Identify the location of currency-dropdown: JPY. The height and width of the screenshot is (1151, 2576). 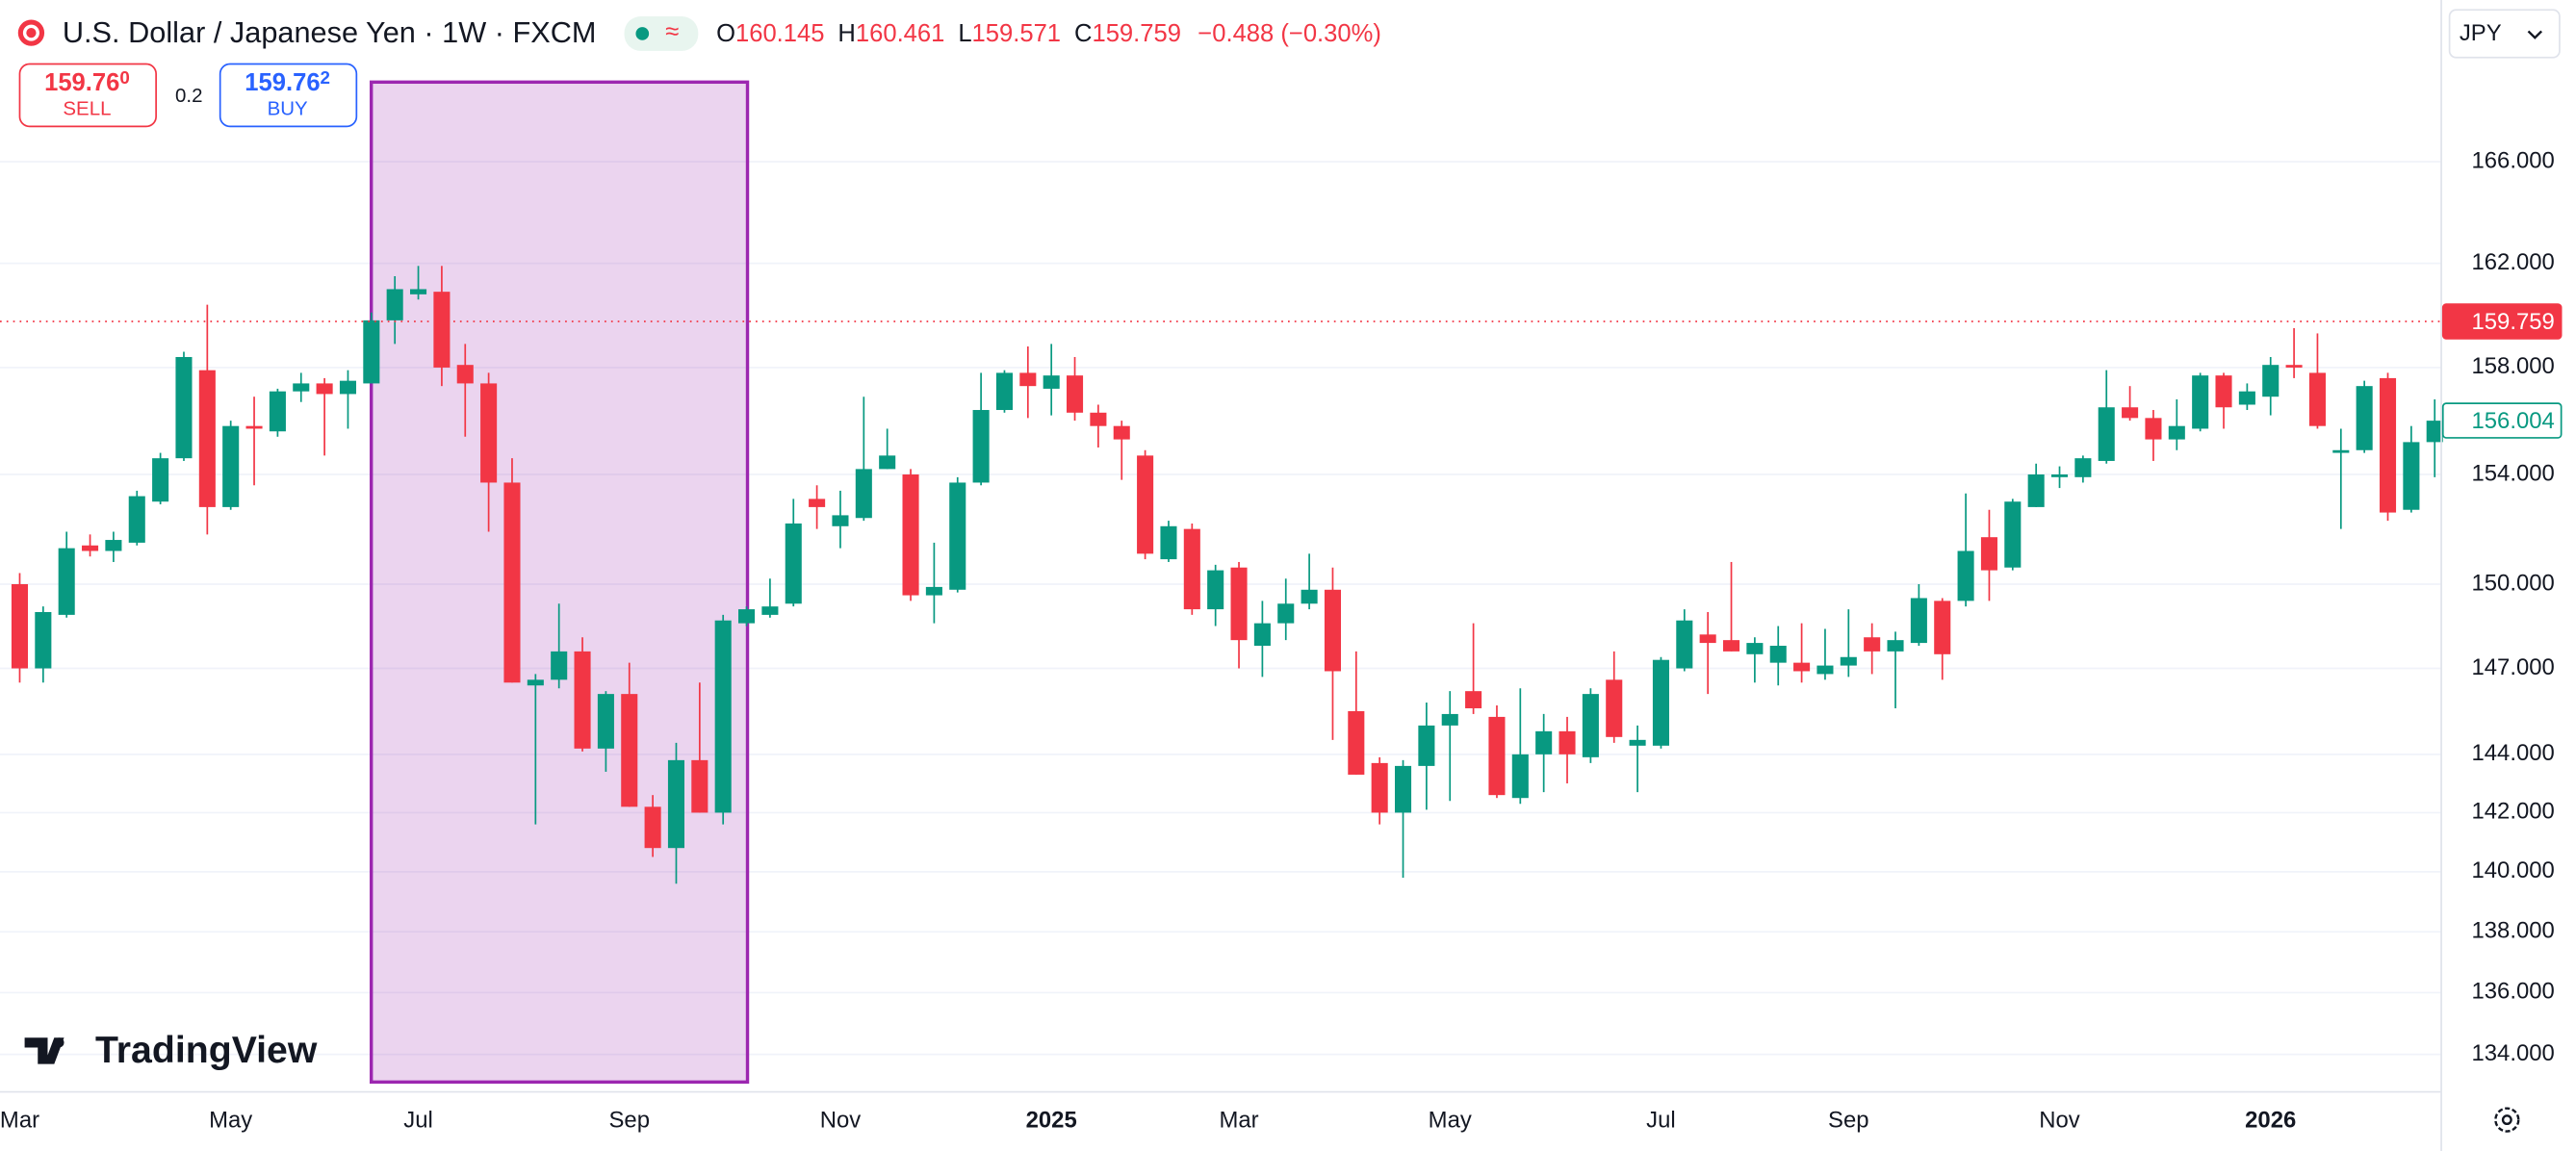
(2505, 34).